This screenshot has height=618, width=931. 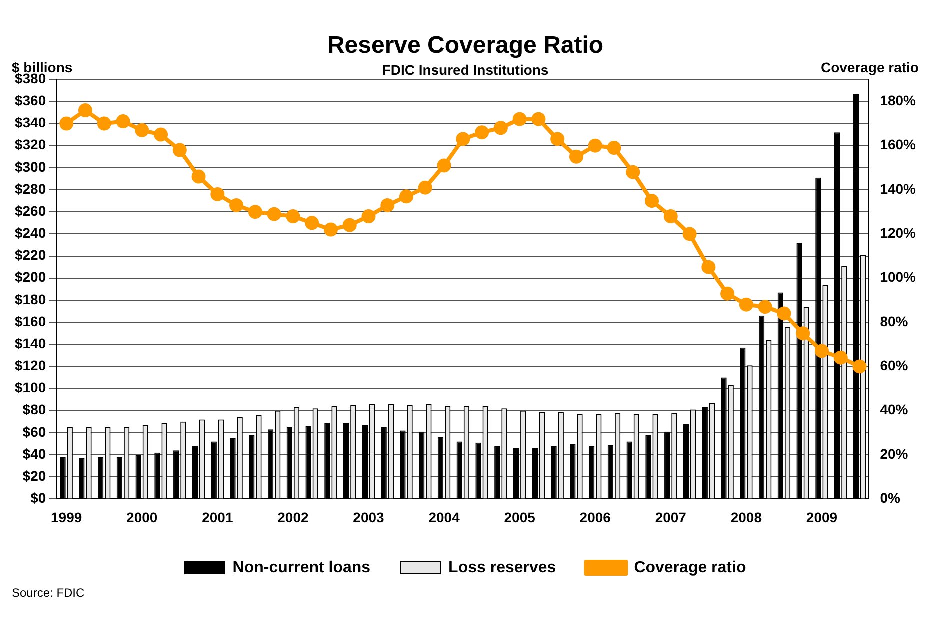 What do you see at coordinates (30, 343) in the screenshot?
I see `y-tick-label: $140` at bounding box center [30, 343].